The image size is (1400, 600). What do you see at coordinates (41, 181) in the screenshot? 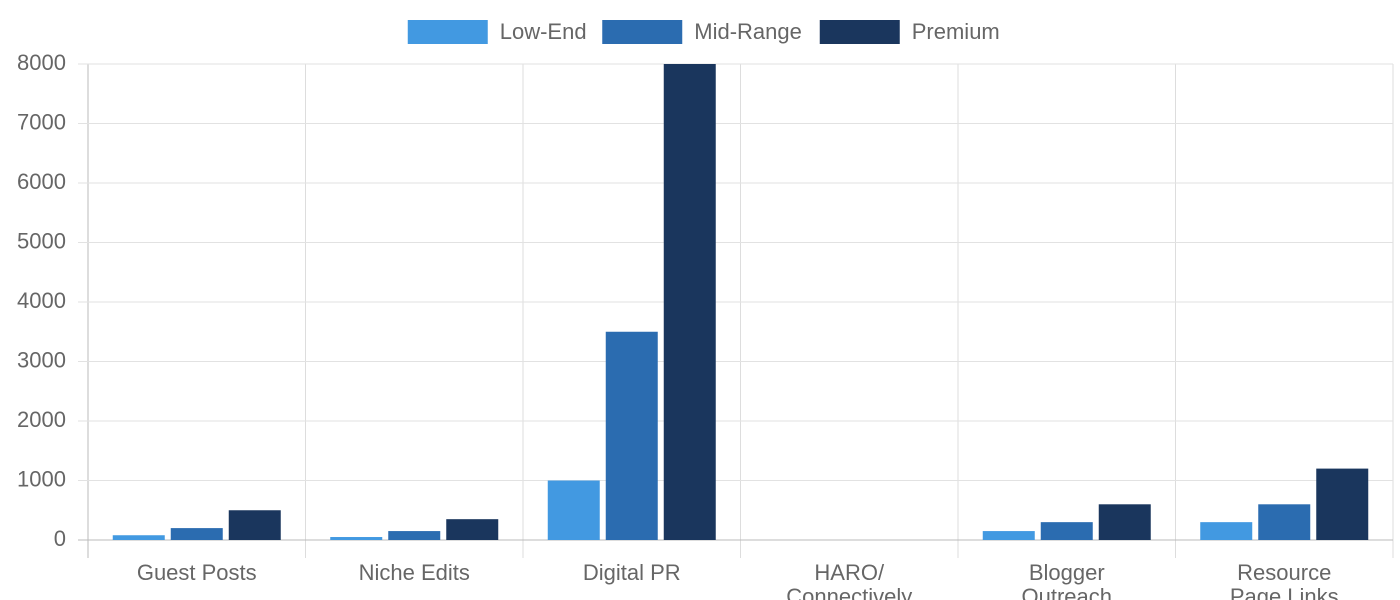
I see `y-tick-label: 6000` at bounding box center [41, 181].